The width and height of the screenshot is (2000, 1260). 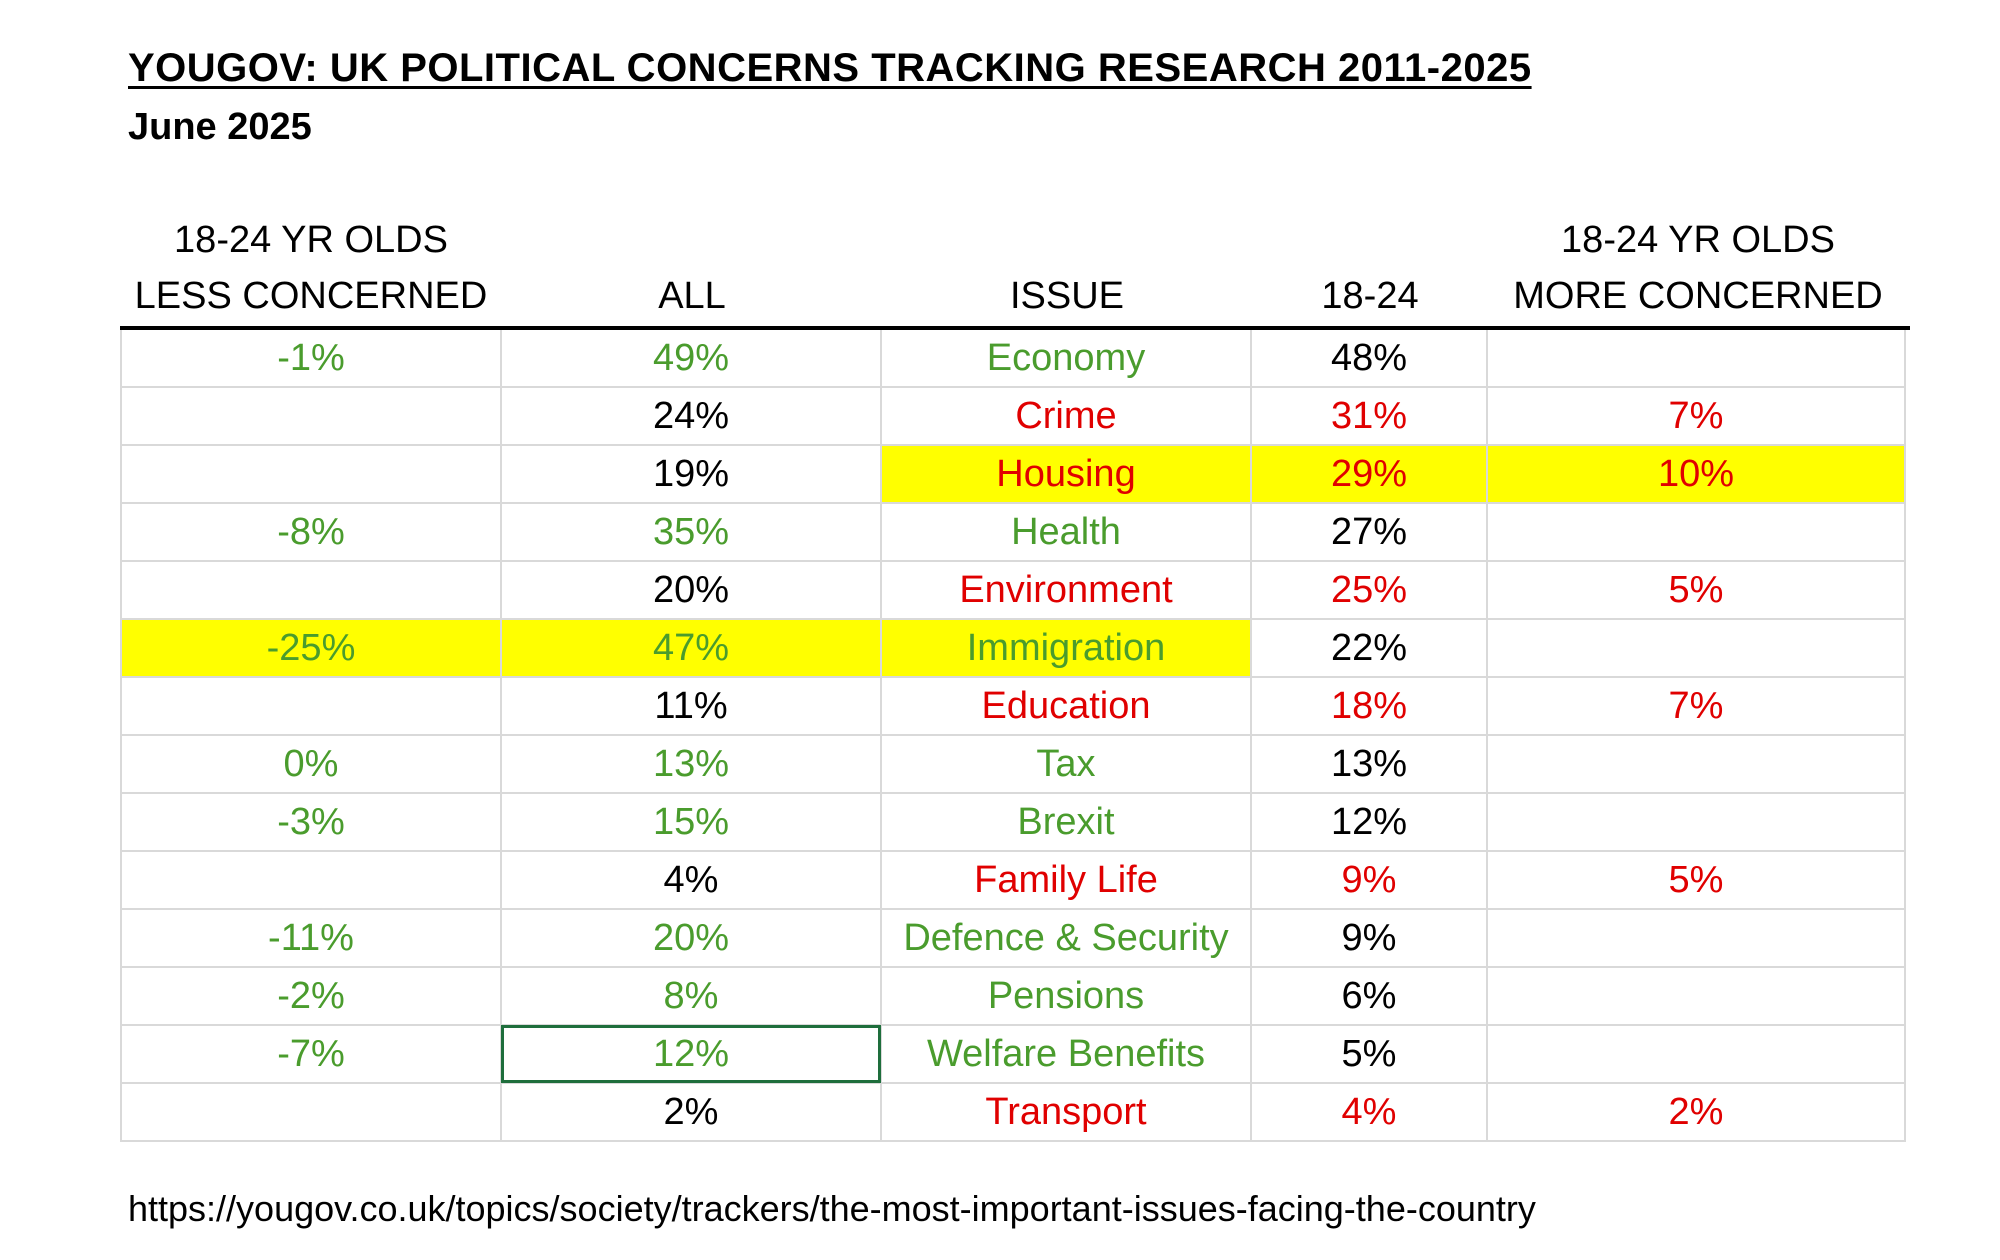 I want to click on issue-cell: Environment, so click(x=1066, y=590).